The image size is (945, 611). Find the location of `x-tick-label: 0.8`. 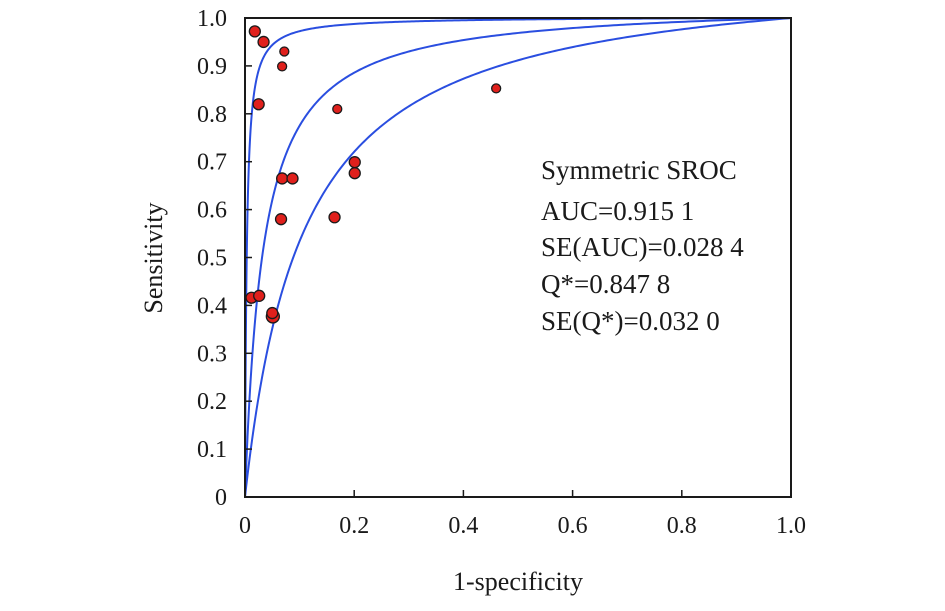

x-tick-label: 0.8 is located at coordinates (682, 526).